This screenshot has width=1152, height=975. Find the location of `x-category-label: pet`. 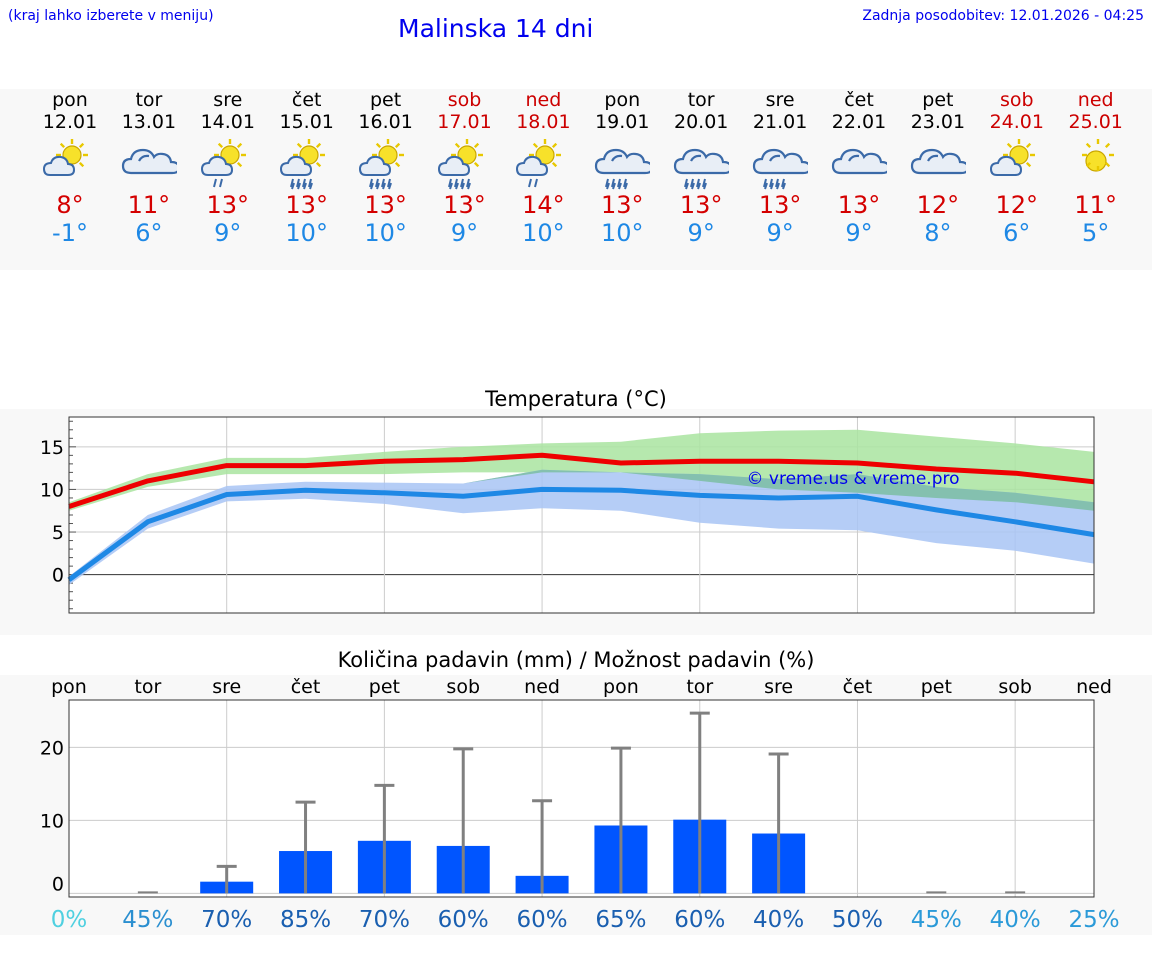

x-category-label: pet is located at coordinates (384, 687).